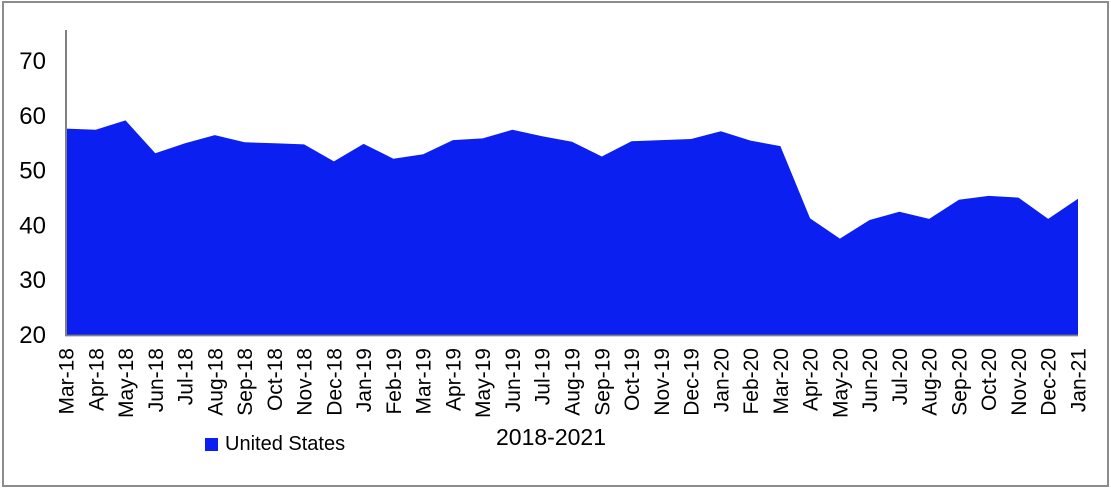  Describe the element at coordinates (96, 379) in the screenshot. I see `x-axis-tick-label: Apr-18` at that location.